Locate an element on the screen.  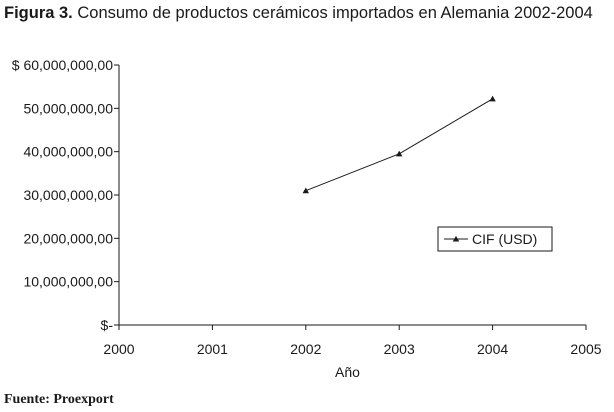
chart-legend: CIF (USD) is located at coordinates (495, 239).